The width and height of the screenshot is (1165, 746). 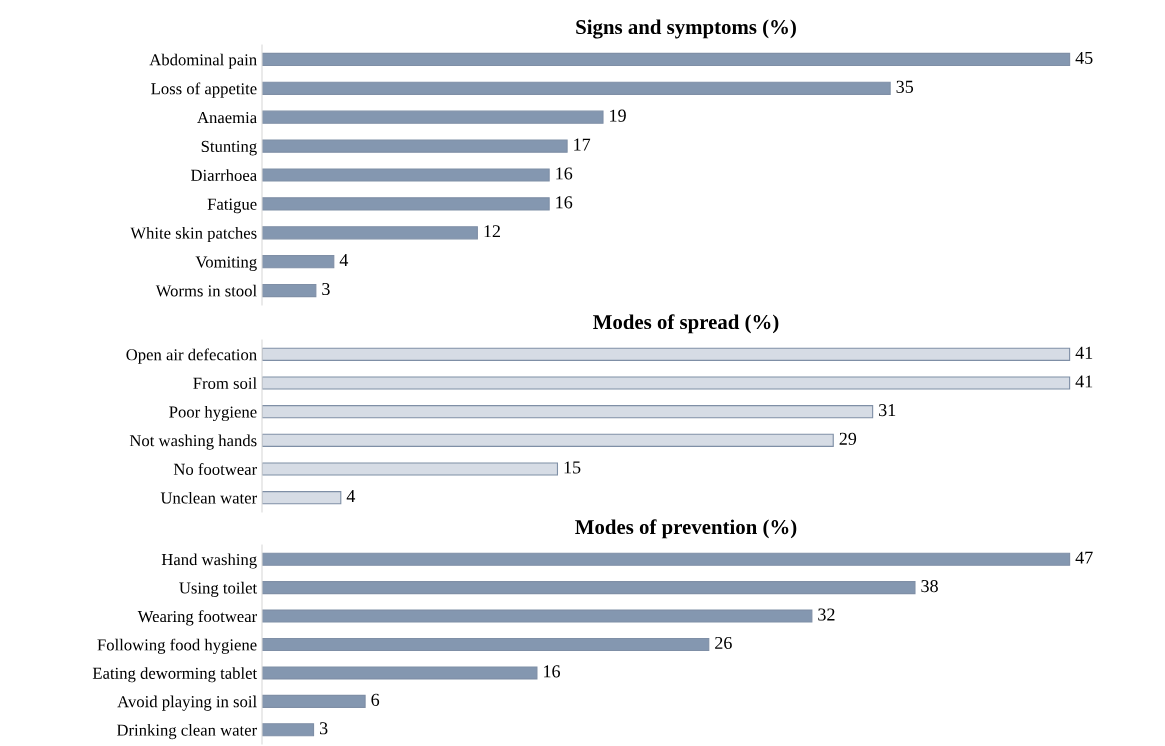 I want to click on data-label: 6, so click(x=375, y=699).